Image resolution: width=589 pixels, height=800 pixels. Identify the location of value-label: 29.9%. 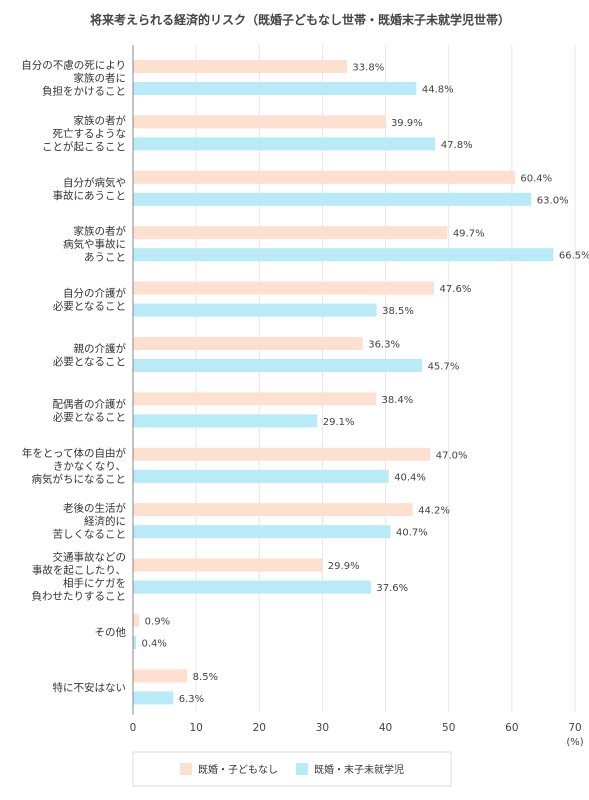
(344, 566).